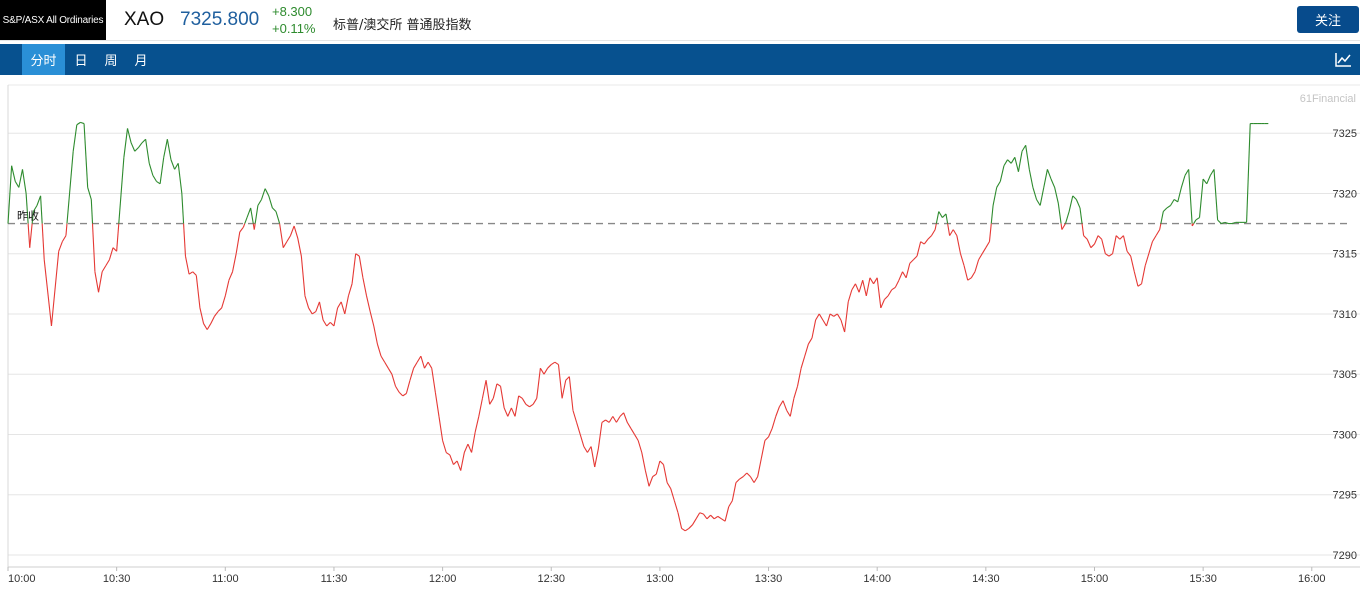  I want to click on tab-weekly: 周, so click(111, 61).